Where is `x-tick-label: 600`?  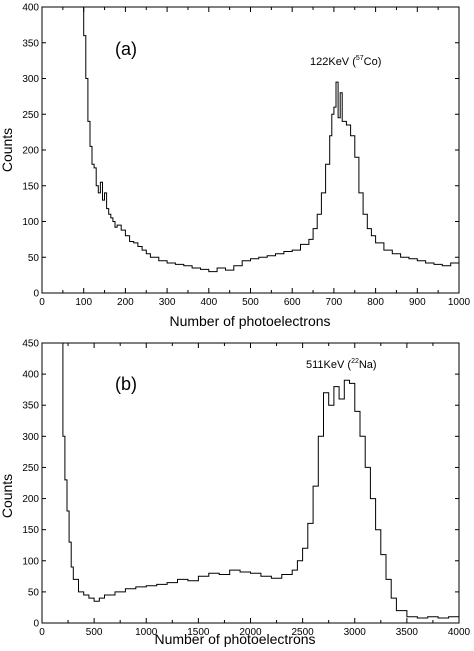 x-tick-label: 600 is located at coordinates (292, 302).